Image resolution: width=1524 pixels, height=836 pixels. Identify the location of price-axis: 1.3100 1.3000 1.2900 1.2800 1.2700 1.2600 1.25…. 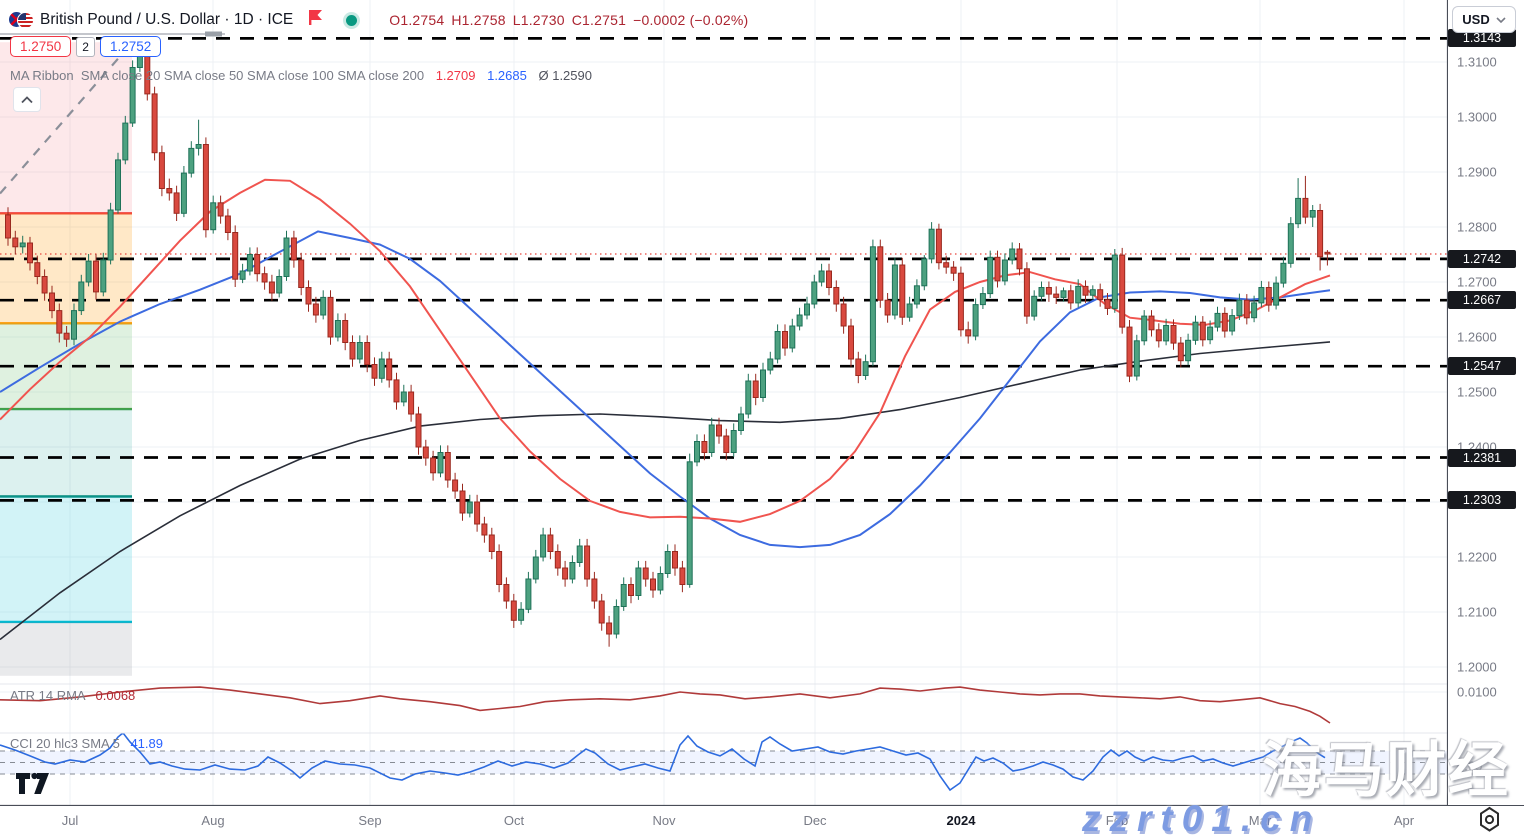
(1486, 402).